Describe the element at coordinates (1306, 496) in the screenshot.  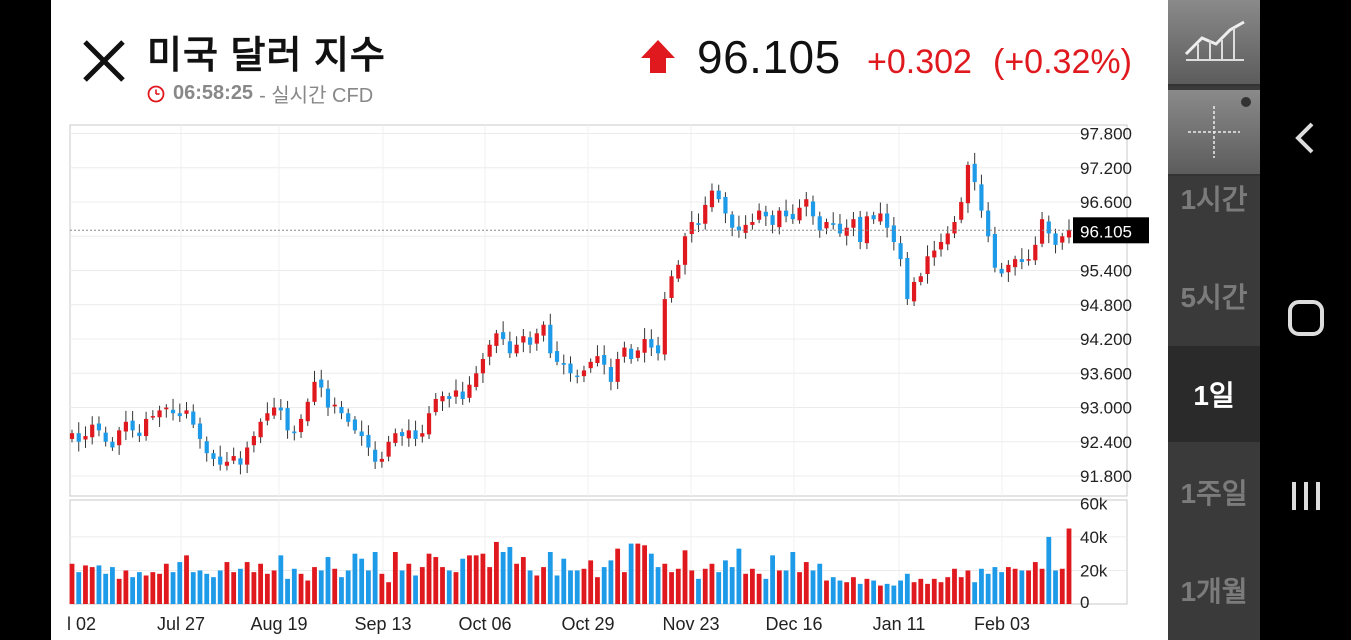
I see `recent-apps-icon` at that location.